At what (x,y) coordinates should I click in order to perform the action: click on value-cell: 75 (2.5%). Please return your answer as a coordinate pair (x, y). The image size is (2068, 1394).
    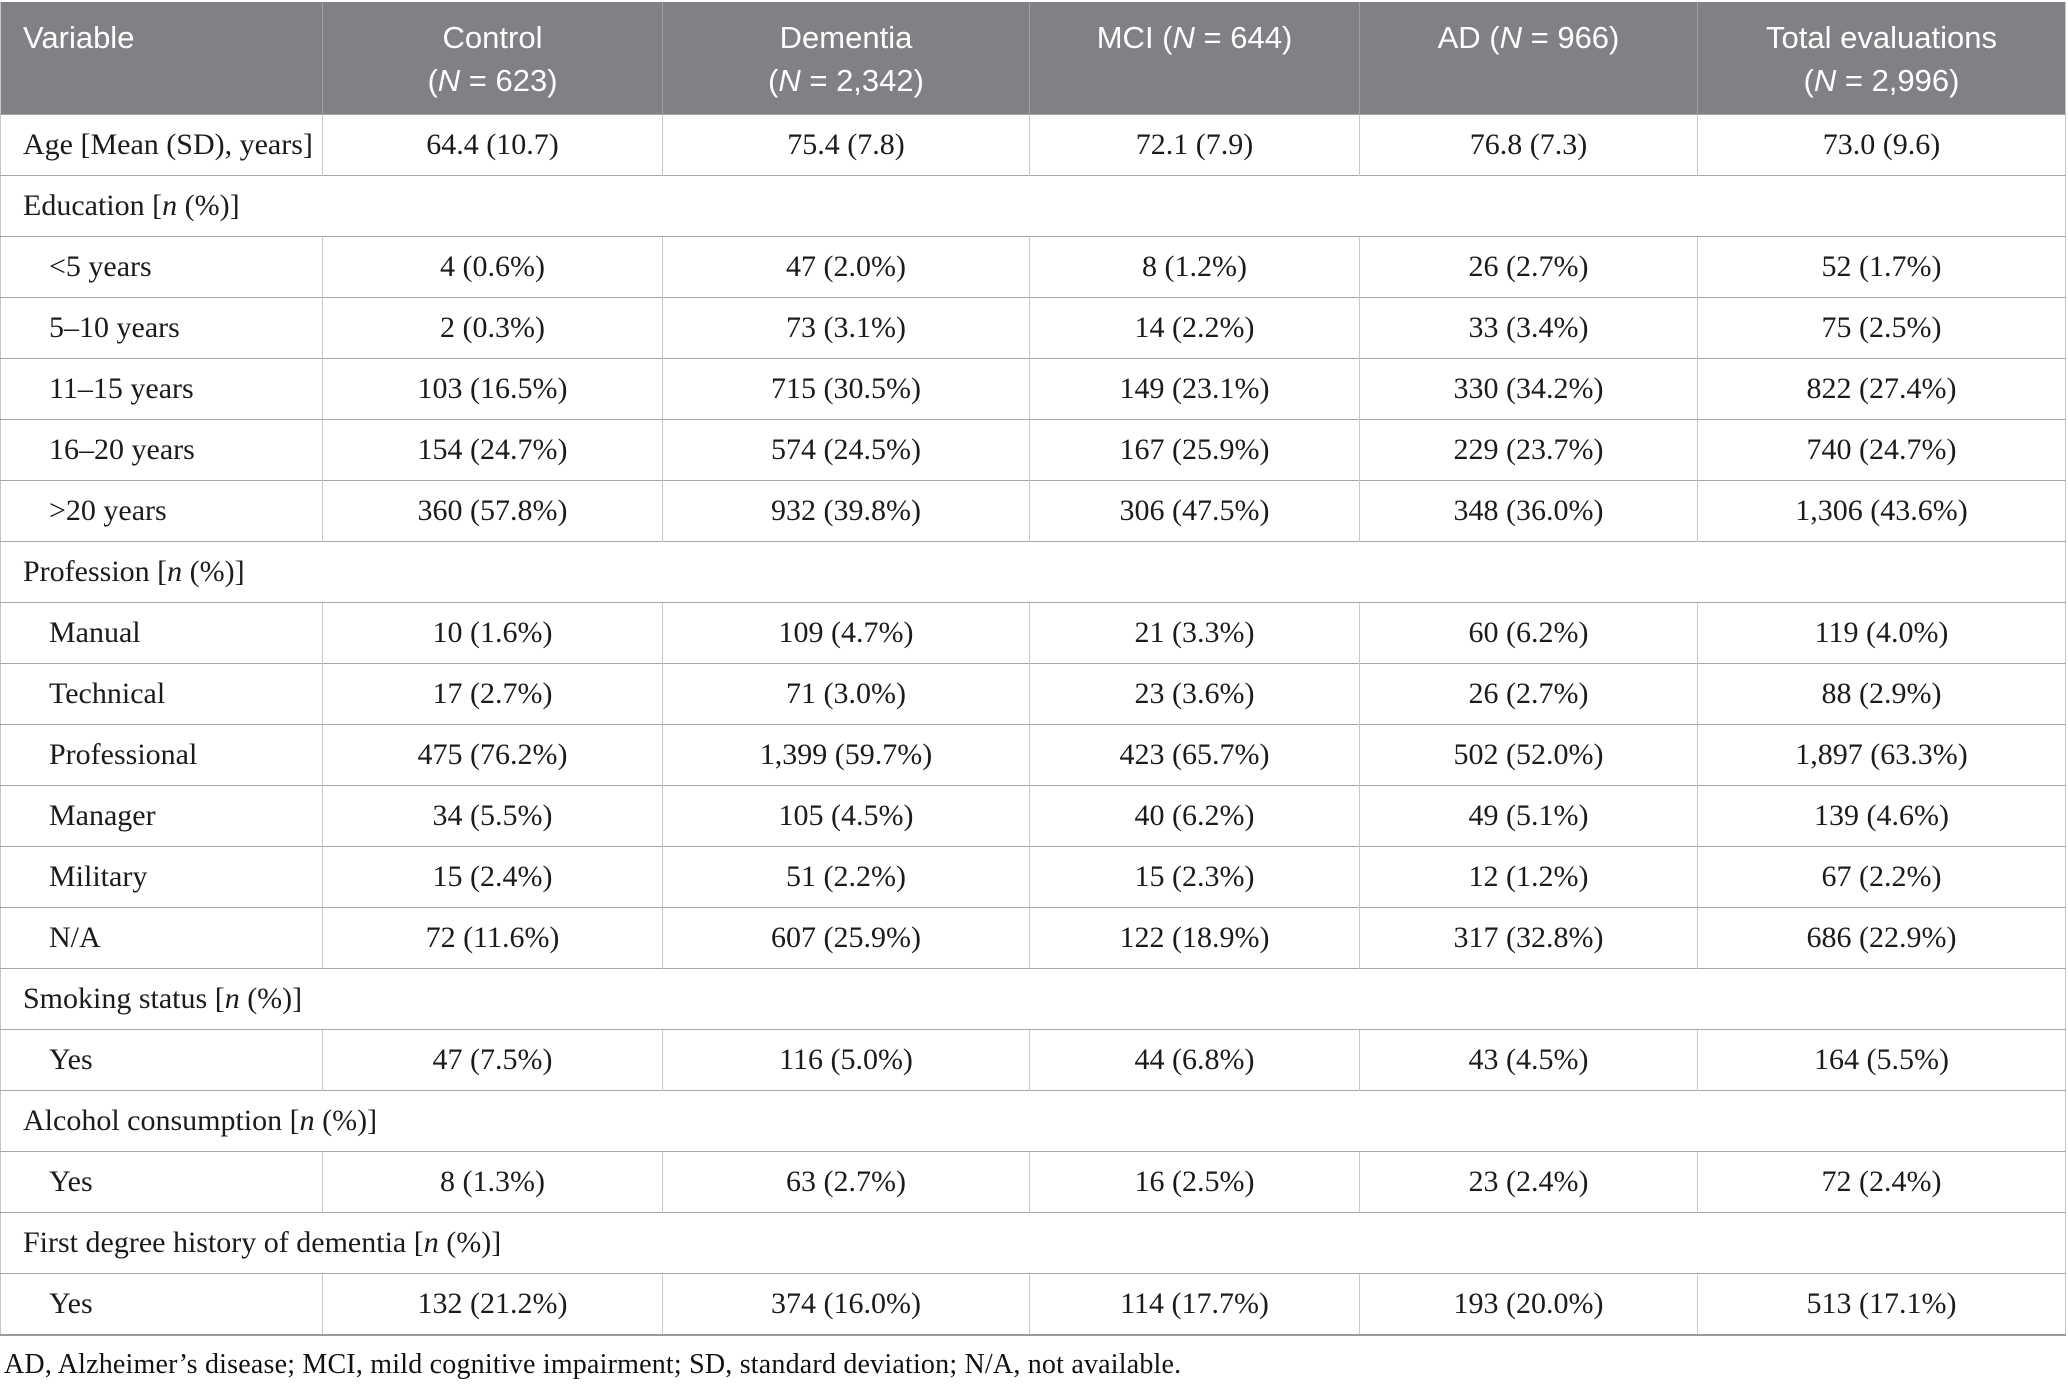
    Looking at the image, I should click on (1881, 327).